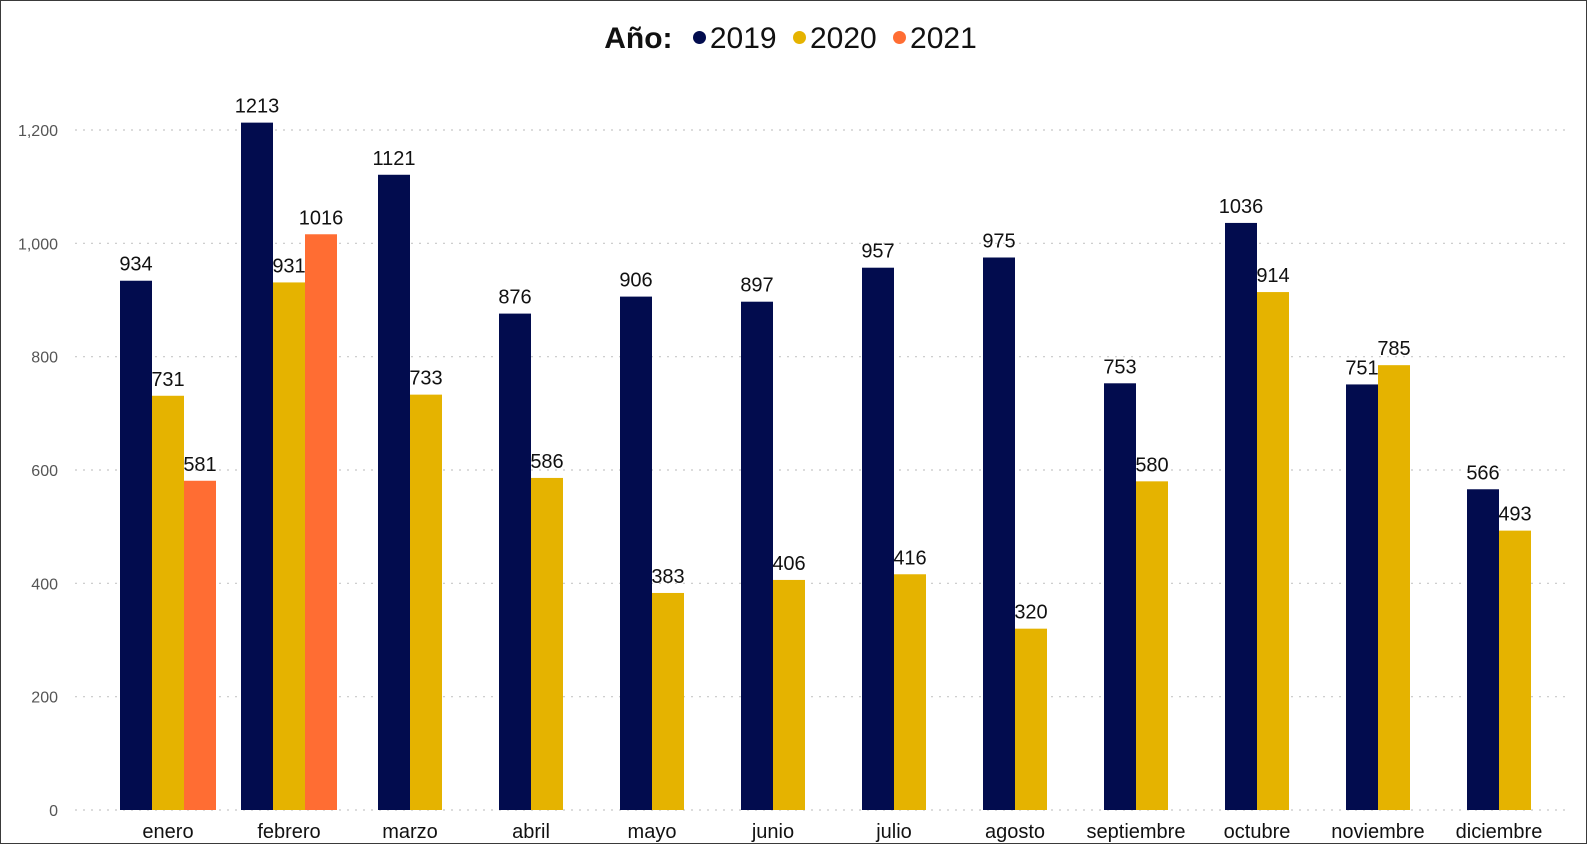  I want to click on bar-2020-marzo, so click(426, 602).